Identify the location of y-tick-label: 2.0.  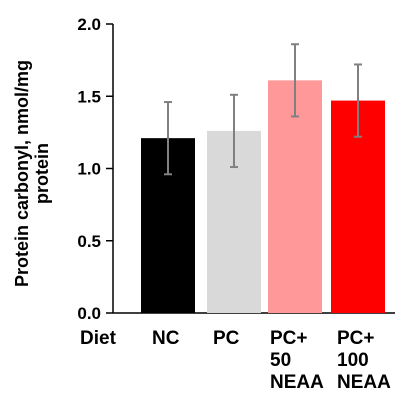
(89, 24).